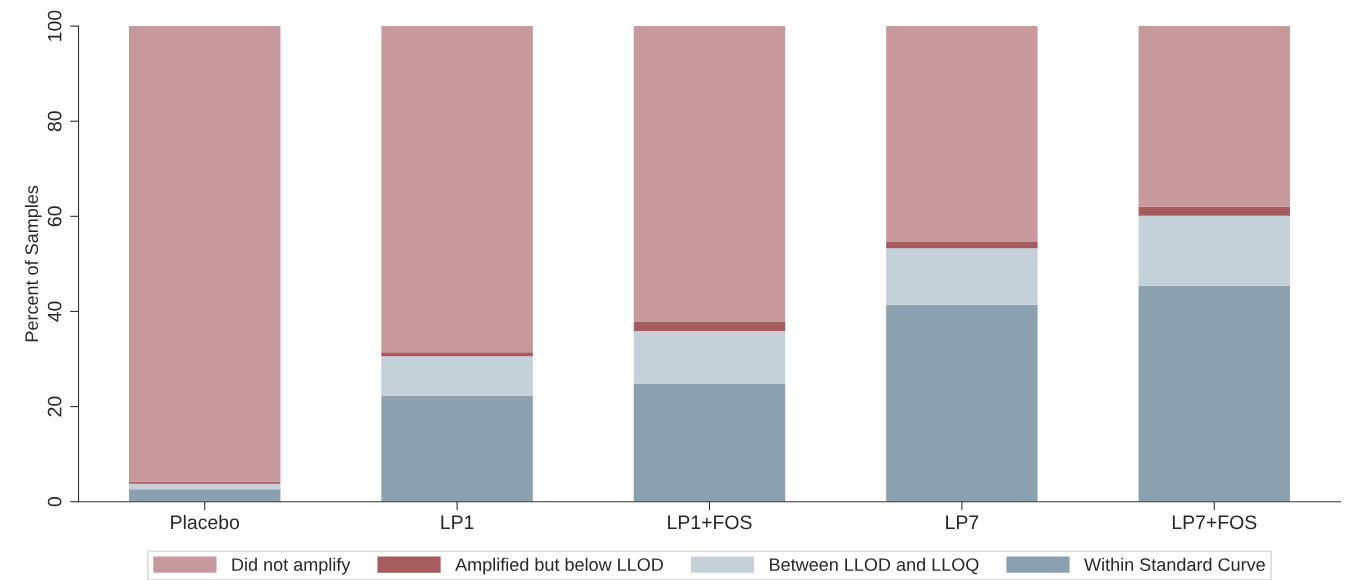  I want to click on legend-label: Did not amplify, so click(291, 566).